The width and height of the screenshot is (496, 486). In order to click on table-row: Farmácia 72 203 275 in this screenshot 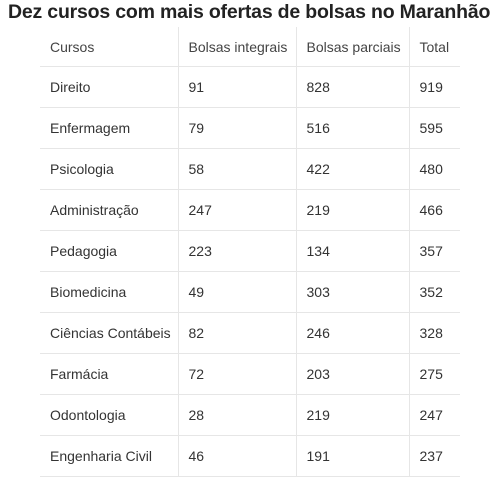, I will do `click(250, 374)`.